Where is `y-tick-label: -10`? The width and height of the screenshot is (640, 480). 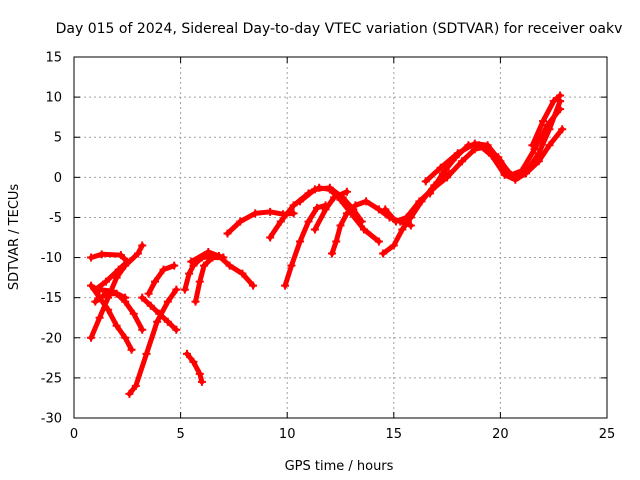
y-tick-label: -10 is located at coordinates (51, 258).